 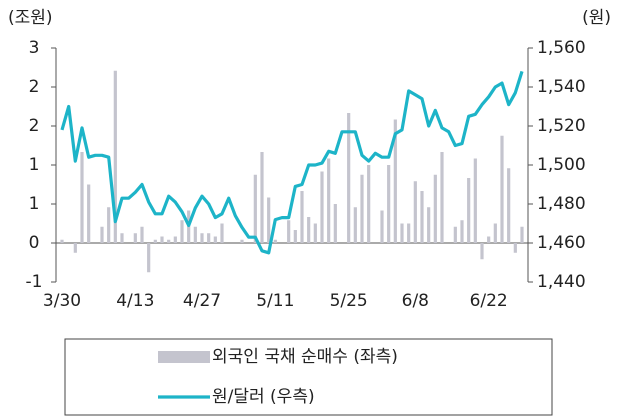 I want to click on legend-label: 원/달러 (우측), so click(x=263, y=397).